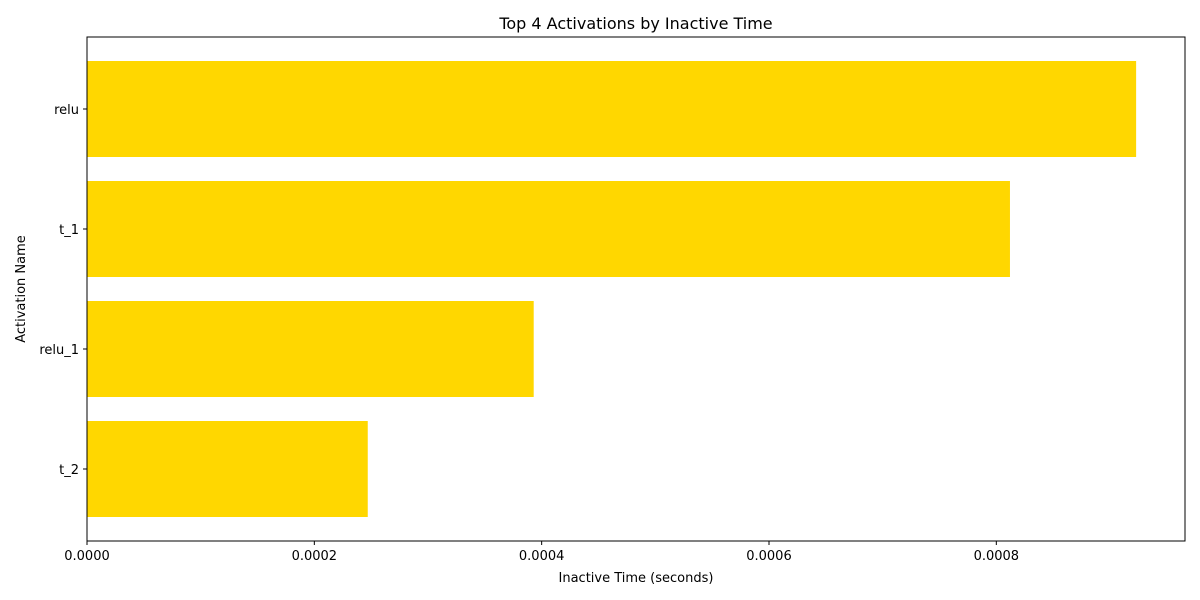  I want to click on x-tick-label: 0.0006, so click(769, 556).